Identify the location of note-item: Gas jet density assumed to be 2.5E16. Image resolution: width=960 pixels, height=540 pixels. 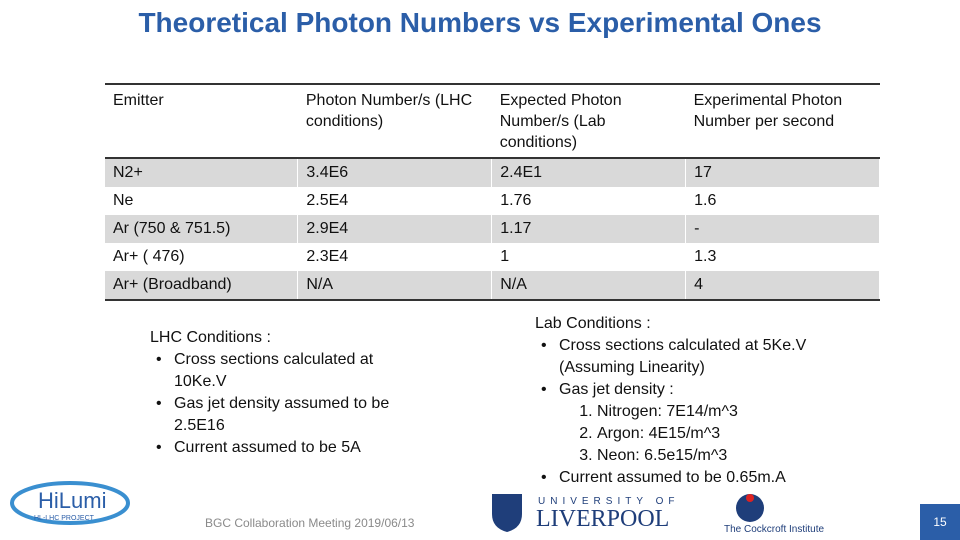
(278, 415).